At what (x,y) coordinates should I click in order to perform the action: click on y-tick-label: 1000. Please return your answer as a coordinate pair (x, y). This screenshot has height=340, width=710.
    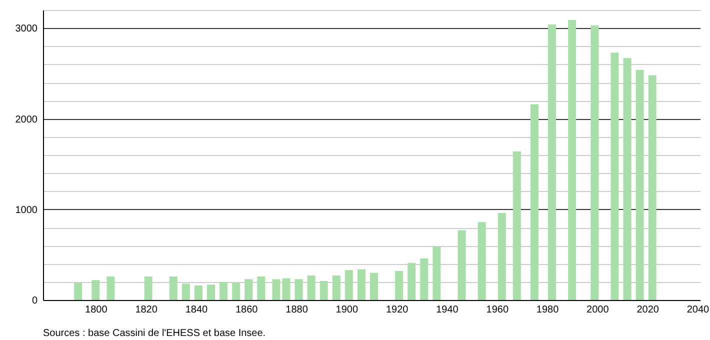
    Looking at the image, I should click on (26, 210).